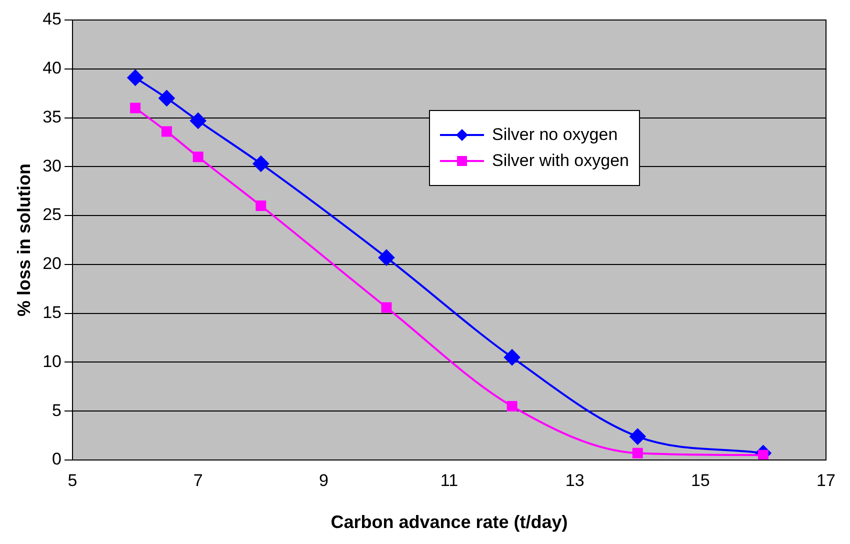 This screenshot has width=850, height=544. I want to click on y-tick-label: 40, so click(52, 68).